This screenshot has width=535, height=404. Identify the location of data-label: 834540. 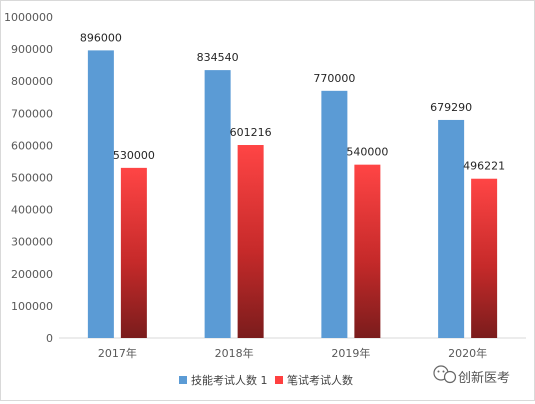
(218, 57).